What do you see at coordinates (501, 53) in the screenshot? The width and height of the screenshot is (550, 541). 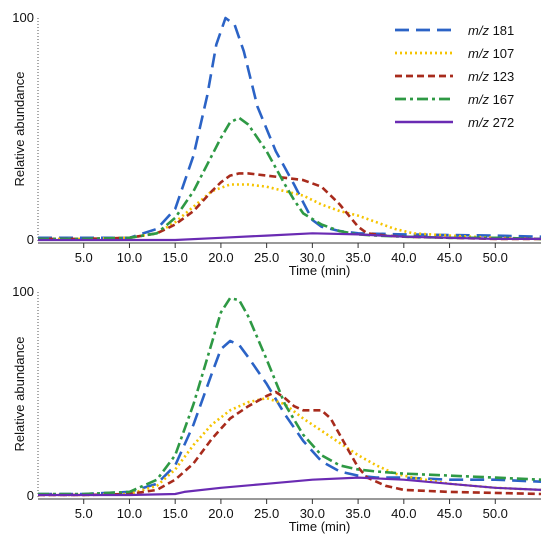 I see `legend-label: 107` at bounding box center [501, 53].